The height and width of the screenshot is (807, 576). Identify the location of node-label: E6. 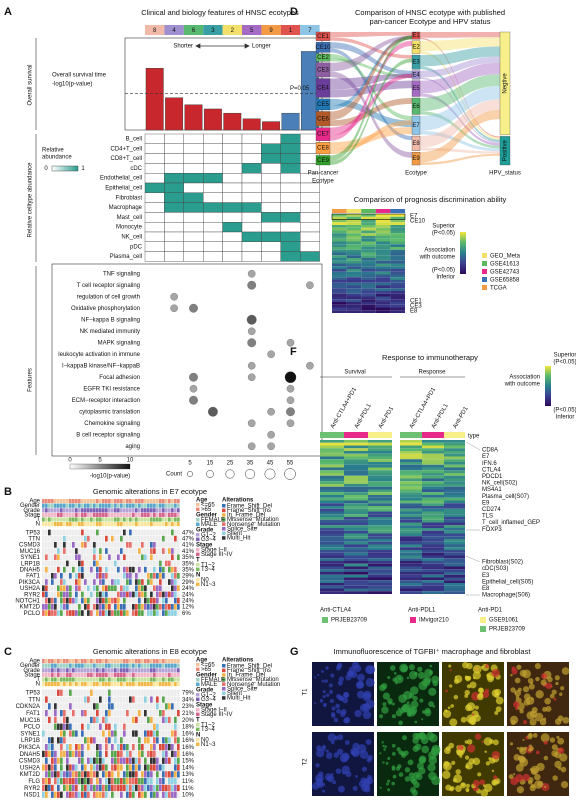
(416, 107).